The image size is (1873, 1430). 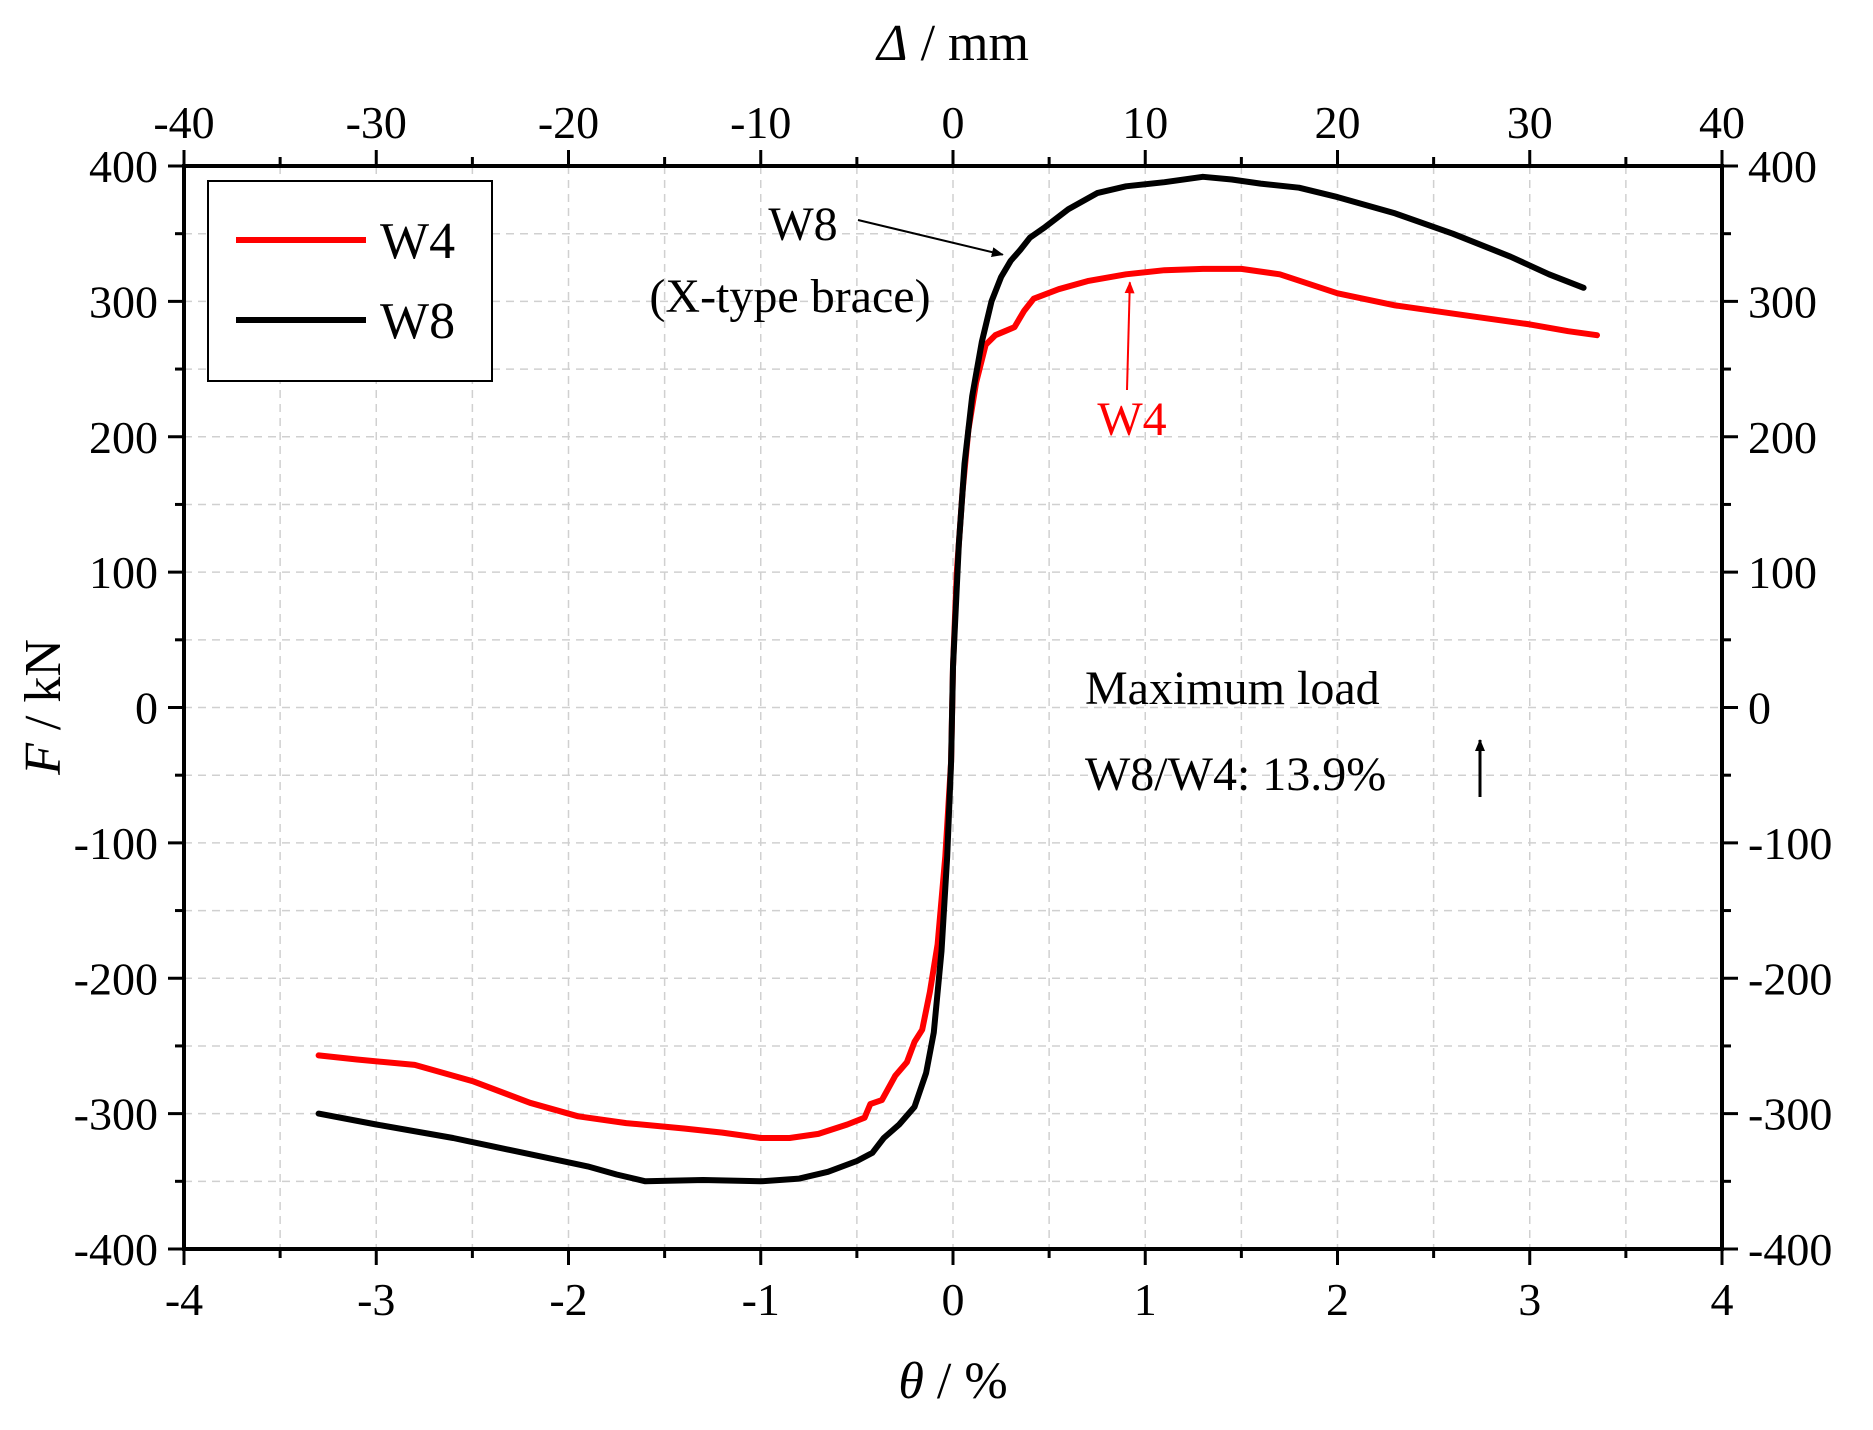 What do you see at coordinates (1782, 301) in the screenshot?
I see `y2-tick-label: 300` at bounding box center [1782, 301].